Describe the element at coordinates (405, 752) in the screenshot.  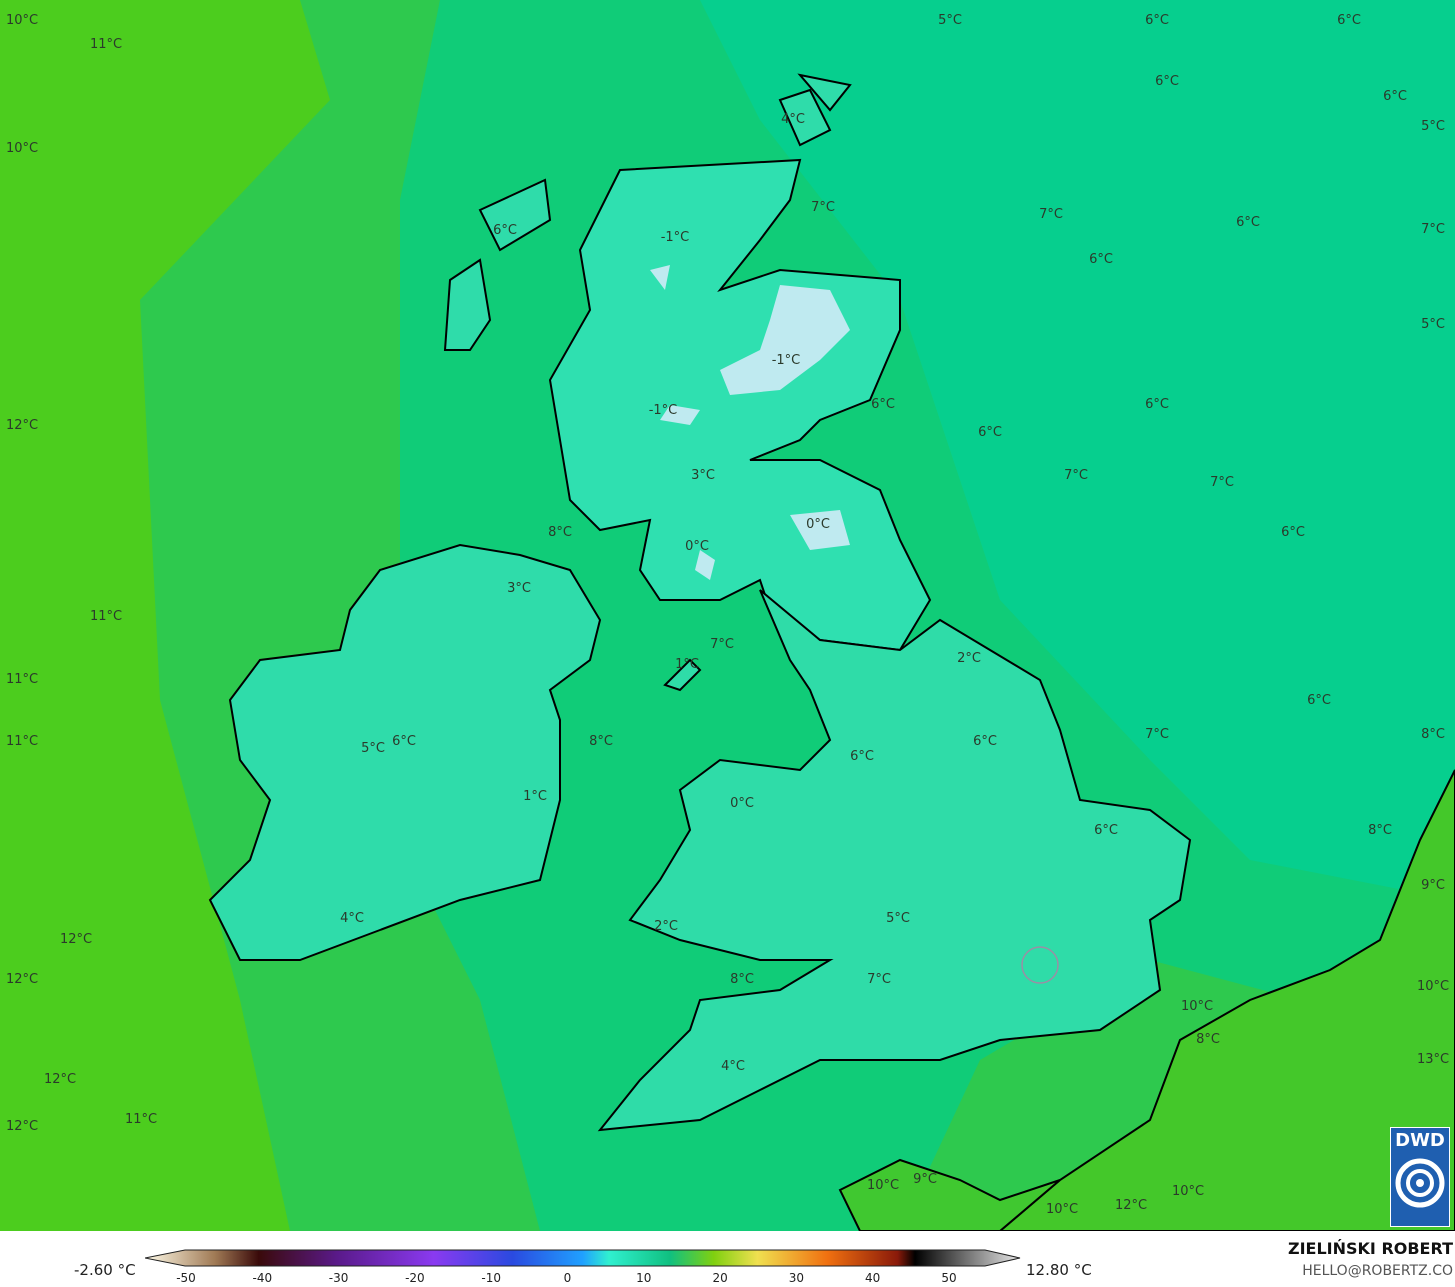
I see `ireland-land` at that location.